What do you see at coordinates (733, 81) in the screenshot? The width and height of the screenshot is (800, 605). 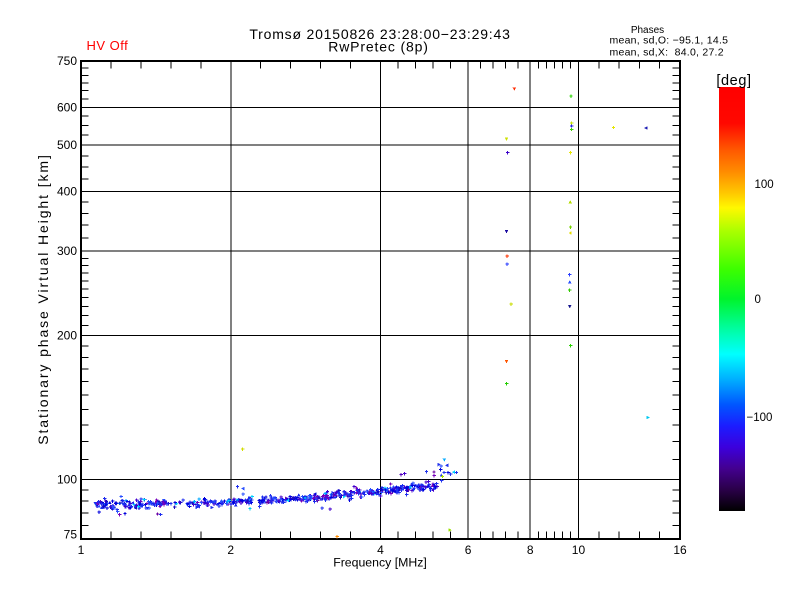 I see `svg-text: [deg]` at bounding box center [733, 81].